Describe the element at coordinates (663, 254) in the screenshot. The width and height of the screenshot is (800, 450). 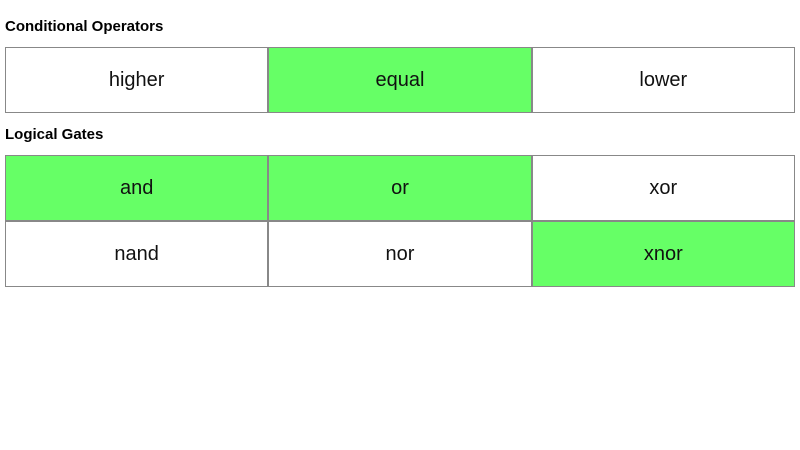
I see `xnor-button: xnor` at that location.